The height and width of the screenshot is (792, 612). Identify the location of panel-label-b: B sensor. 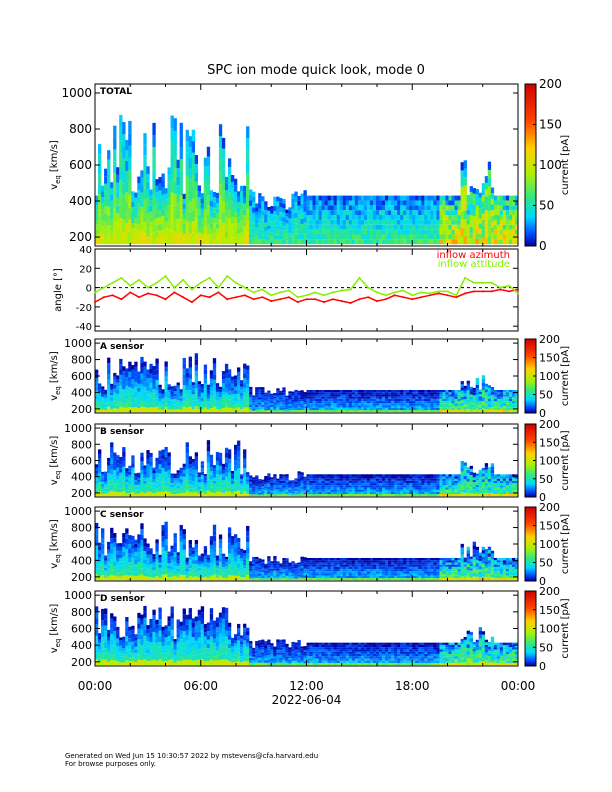
(122, 432).